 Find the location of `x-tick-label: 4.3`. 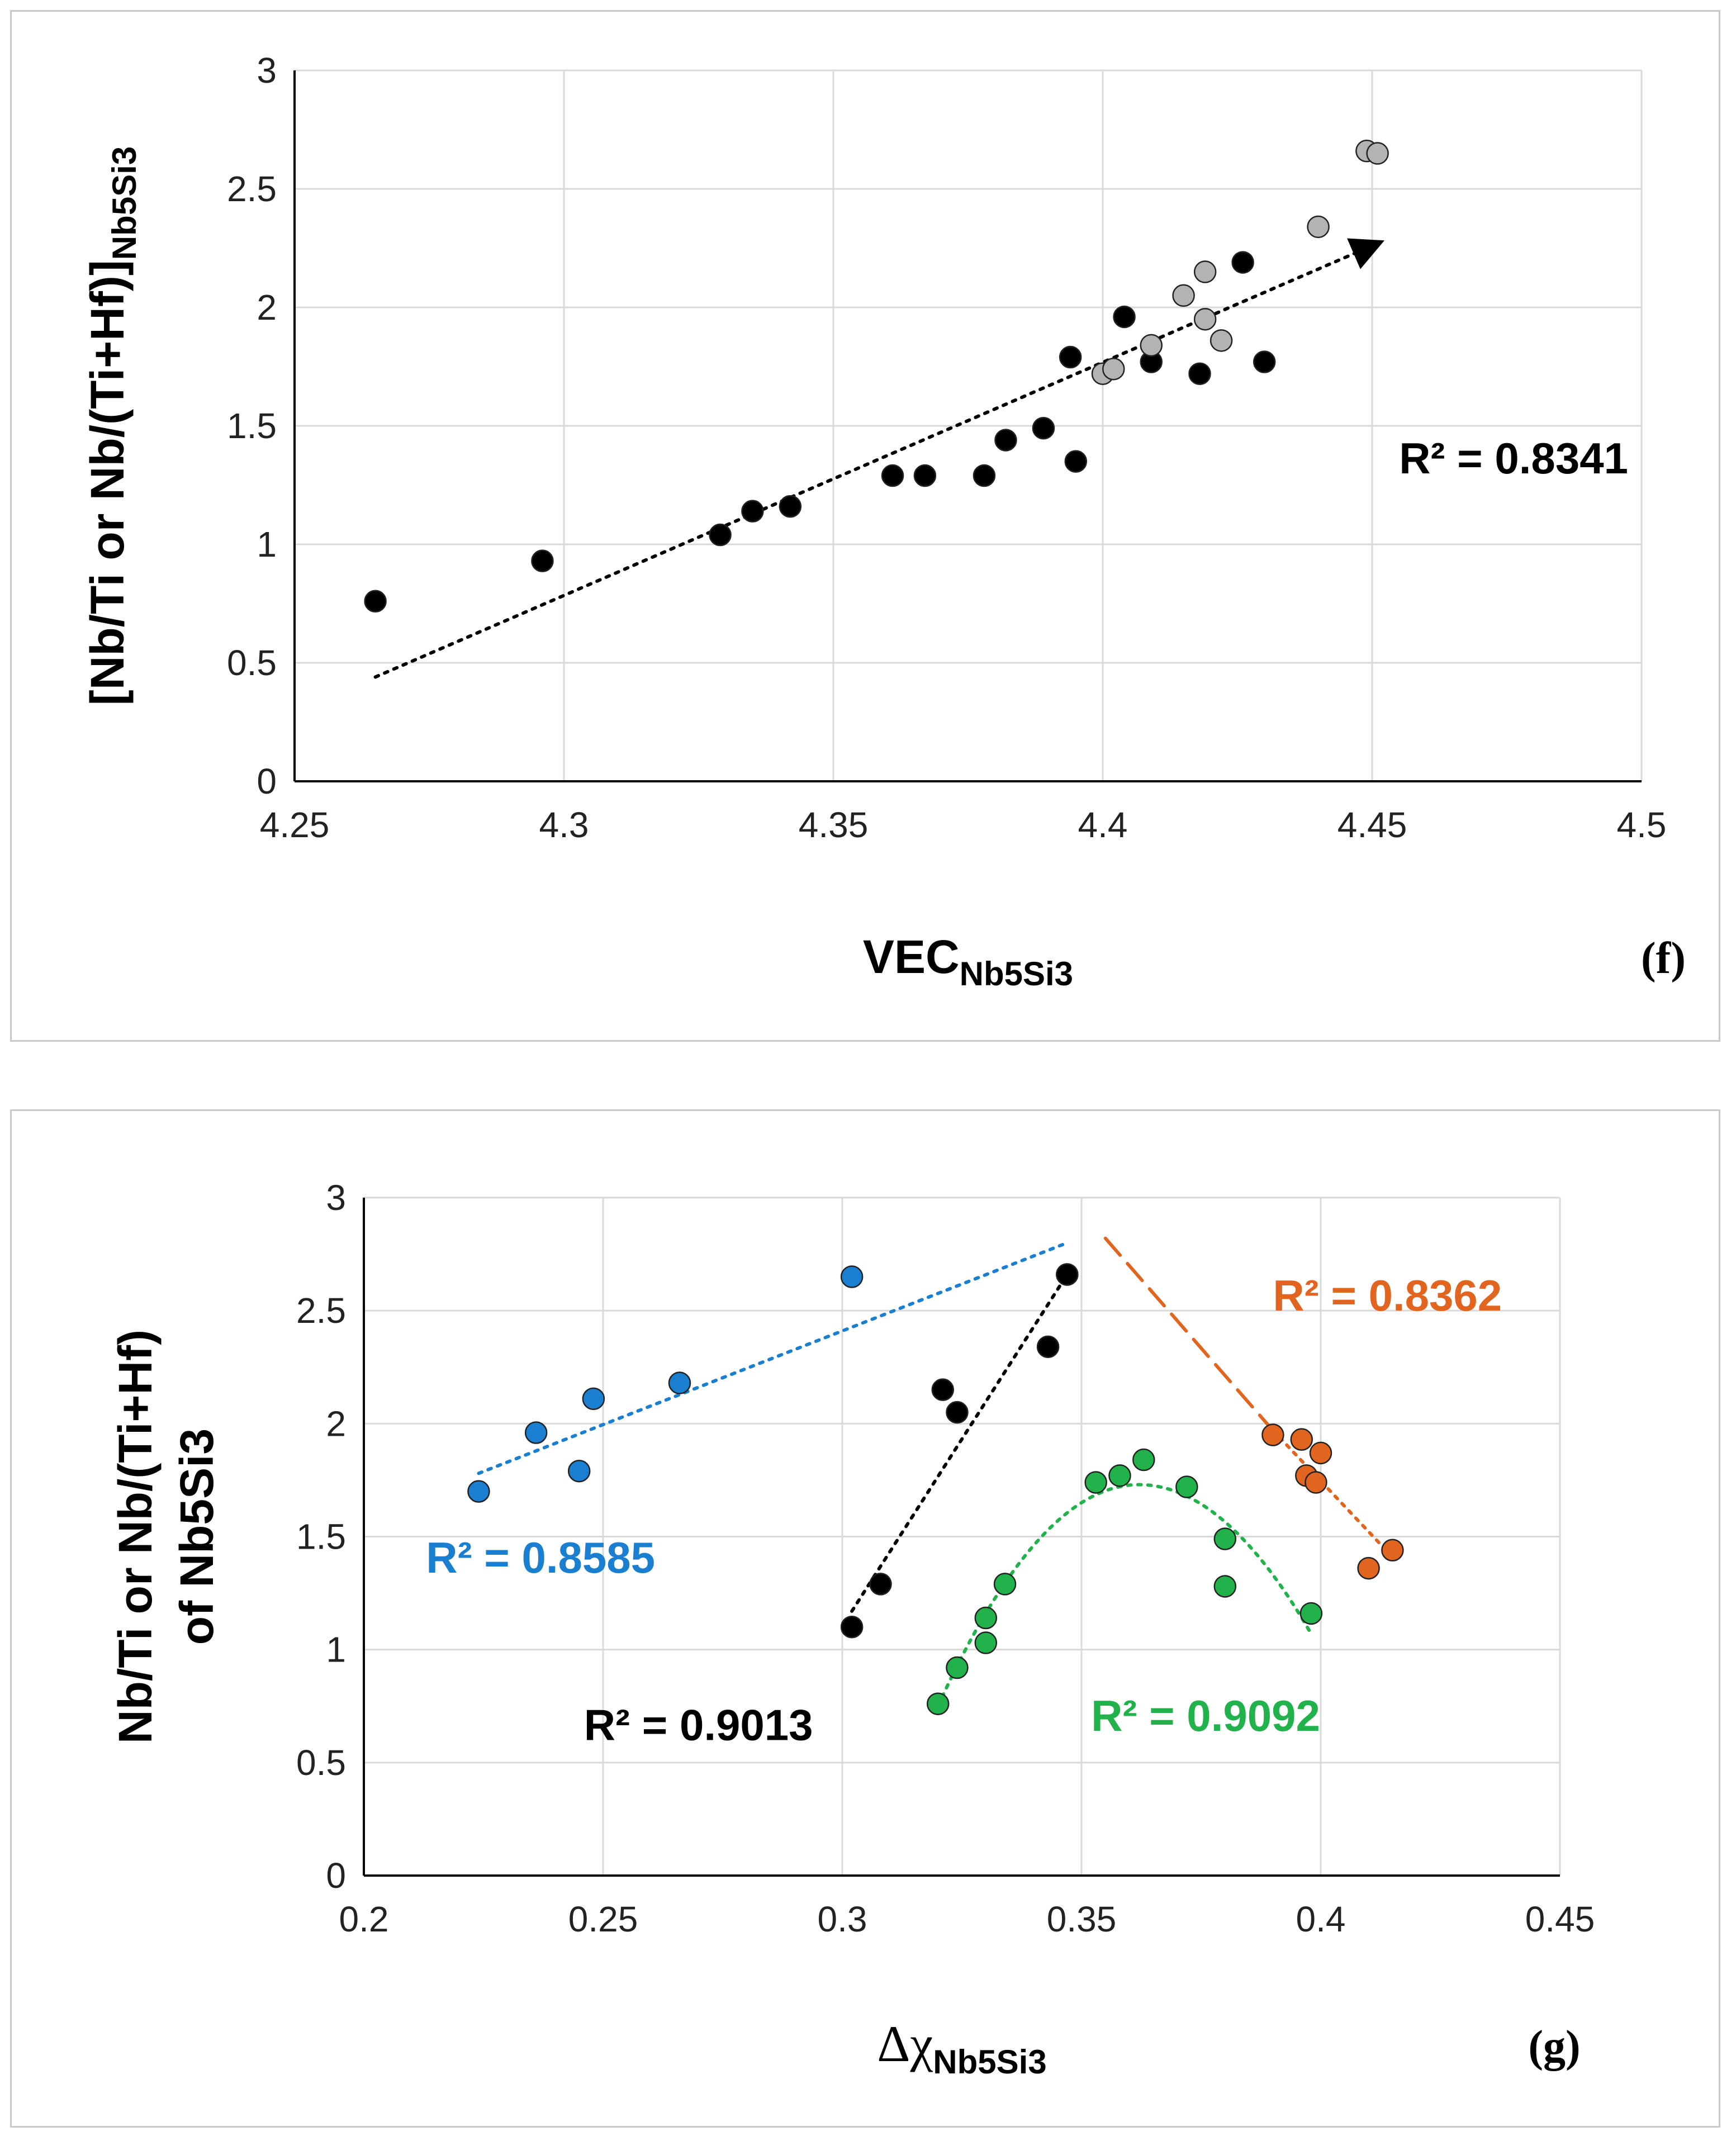

x-tick-label: 4.3 is located at coordinates (564, 825).